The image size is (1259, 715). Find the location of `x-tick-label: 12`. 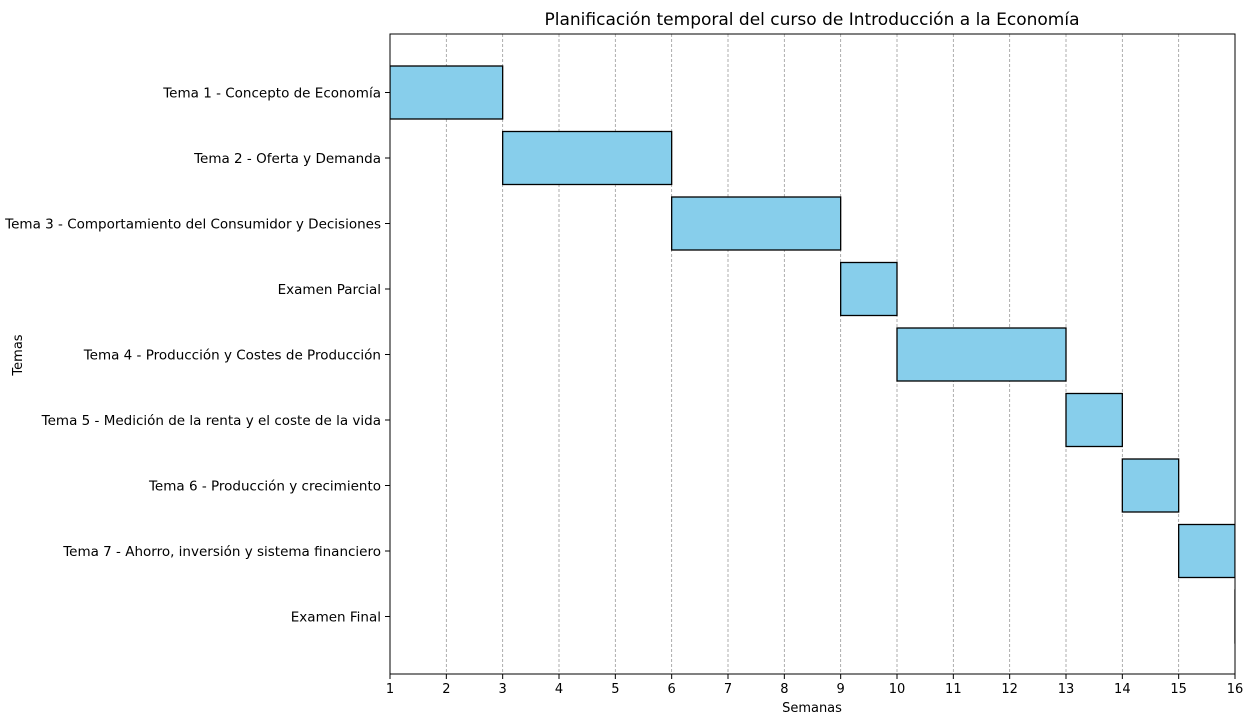

x-tick-label: 12 is located at coordinates (1009, 689).